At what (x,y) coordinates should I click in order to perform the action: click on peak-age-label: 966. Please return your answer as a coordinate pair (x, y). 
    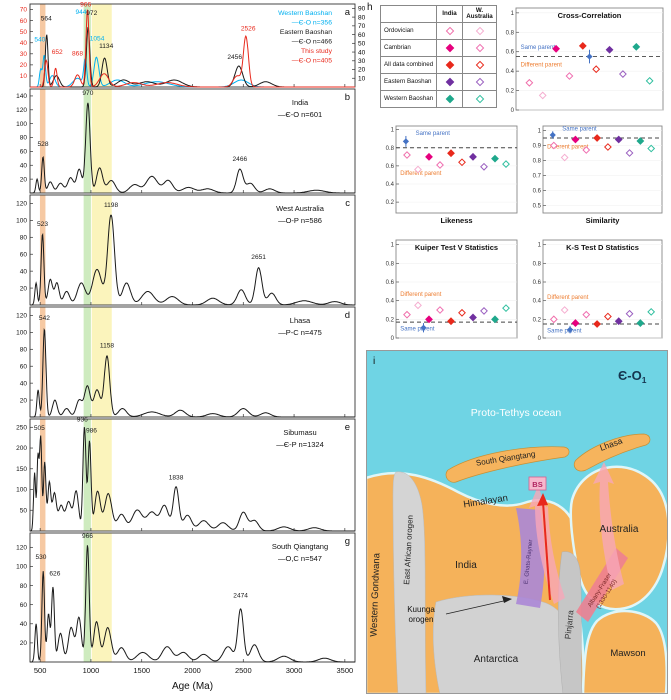
    Looking at the image, I should click on (87, 536).